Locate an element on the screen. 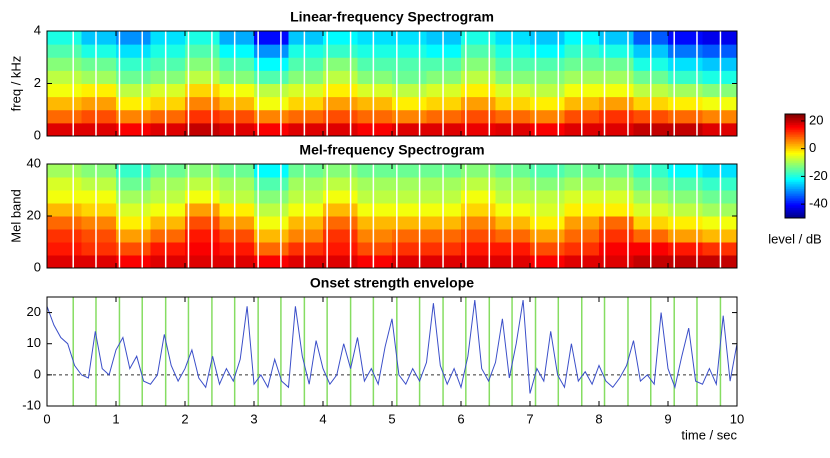 This screenshot has height=458, width=830. x-tick-label: 1 is located at coordinates (115, 418).